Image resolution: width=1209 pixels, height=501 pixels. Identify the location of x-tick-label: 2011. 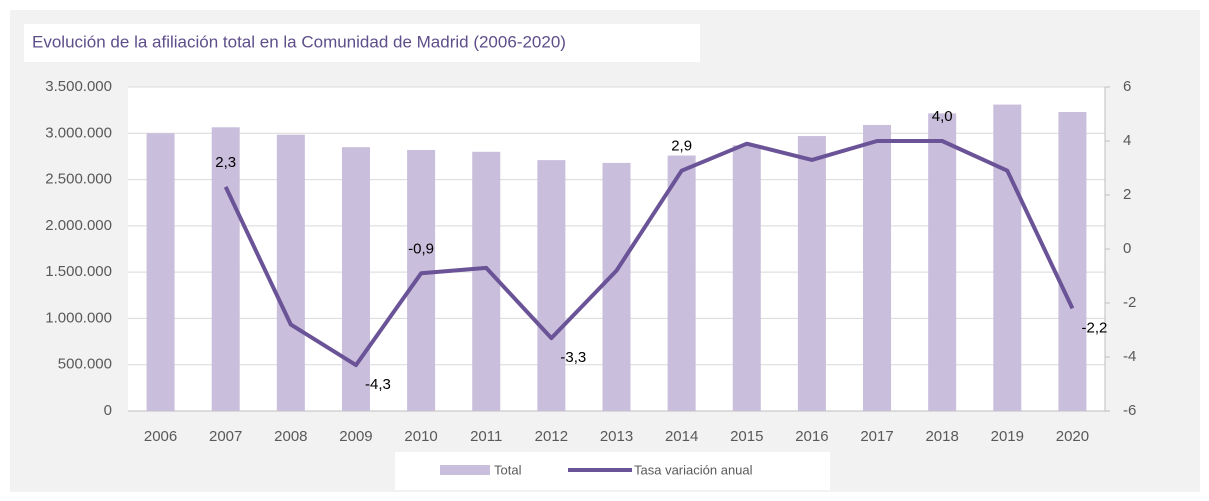
(486, 436).